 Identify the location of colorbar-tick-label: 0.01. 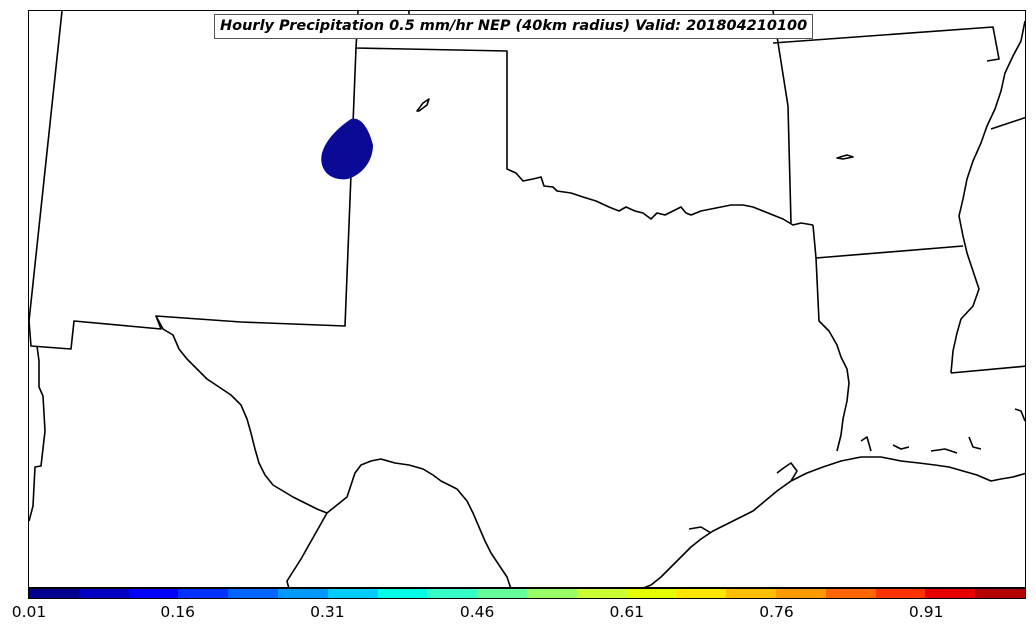
(29, 612).